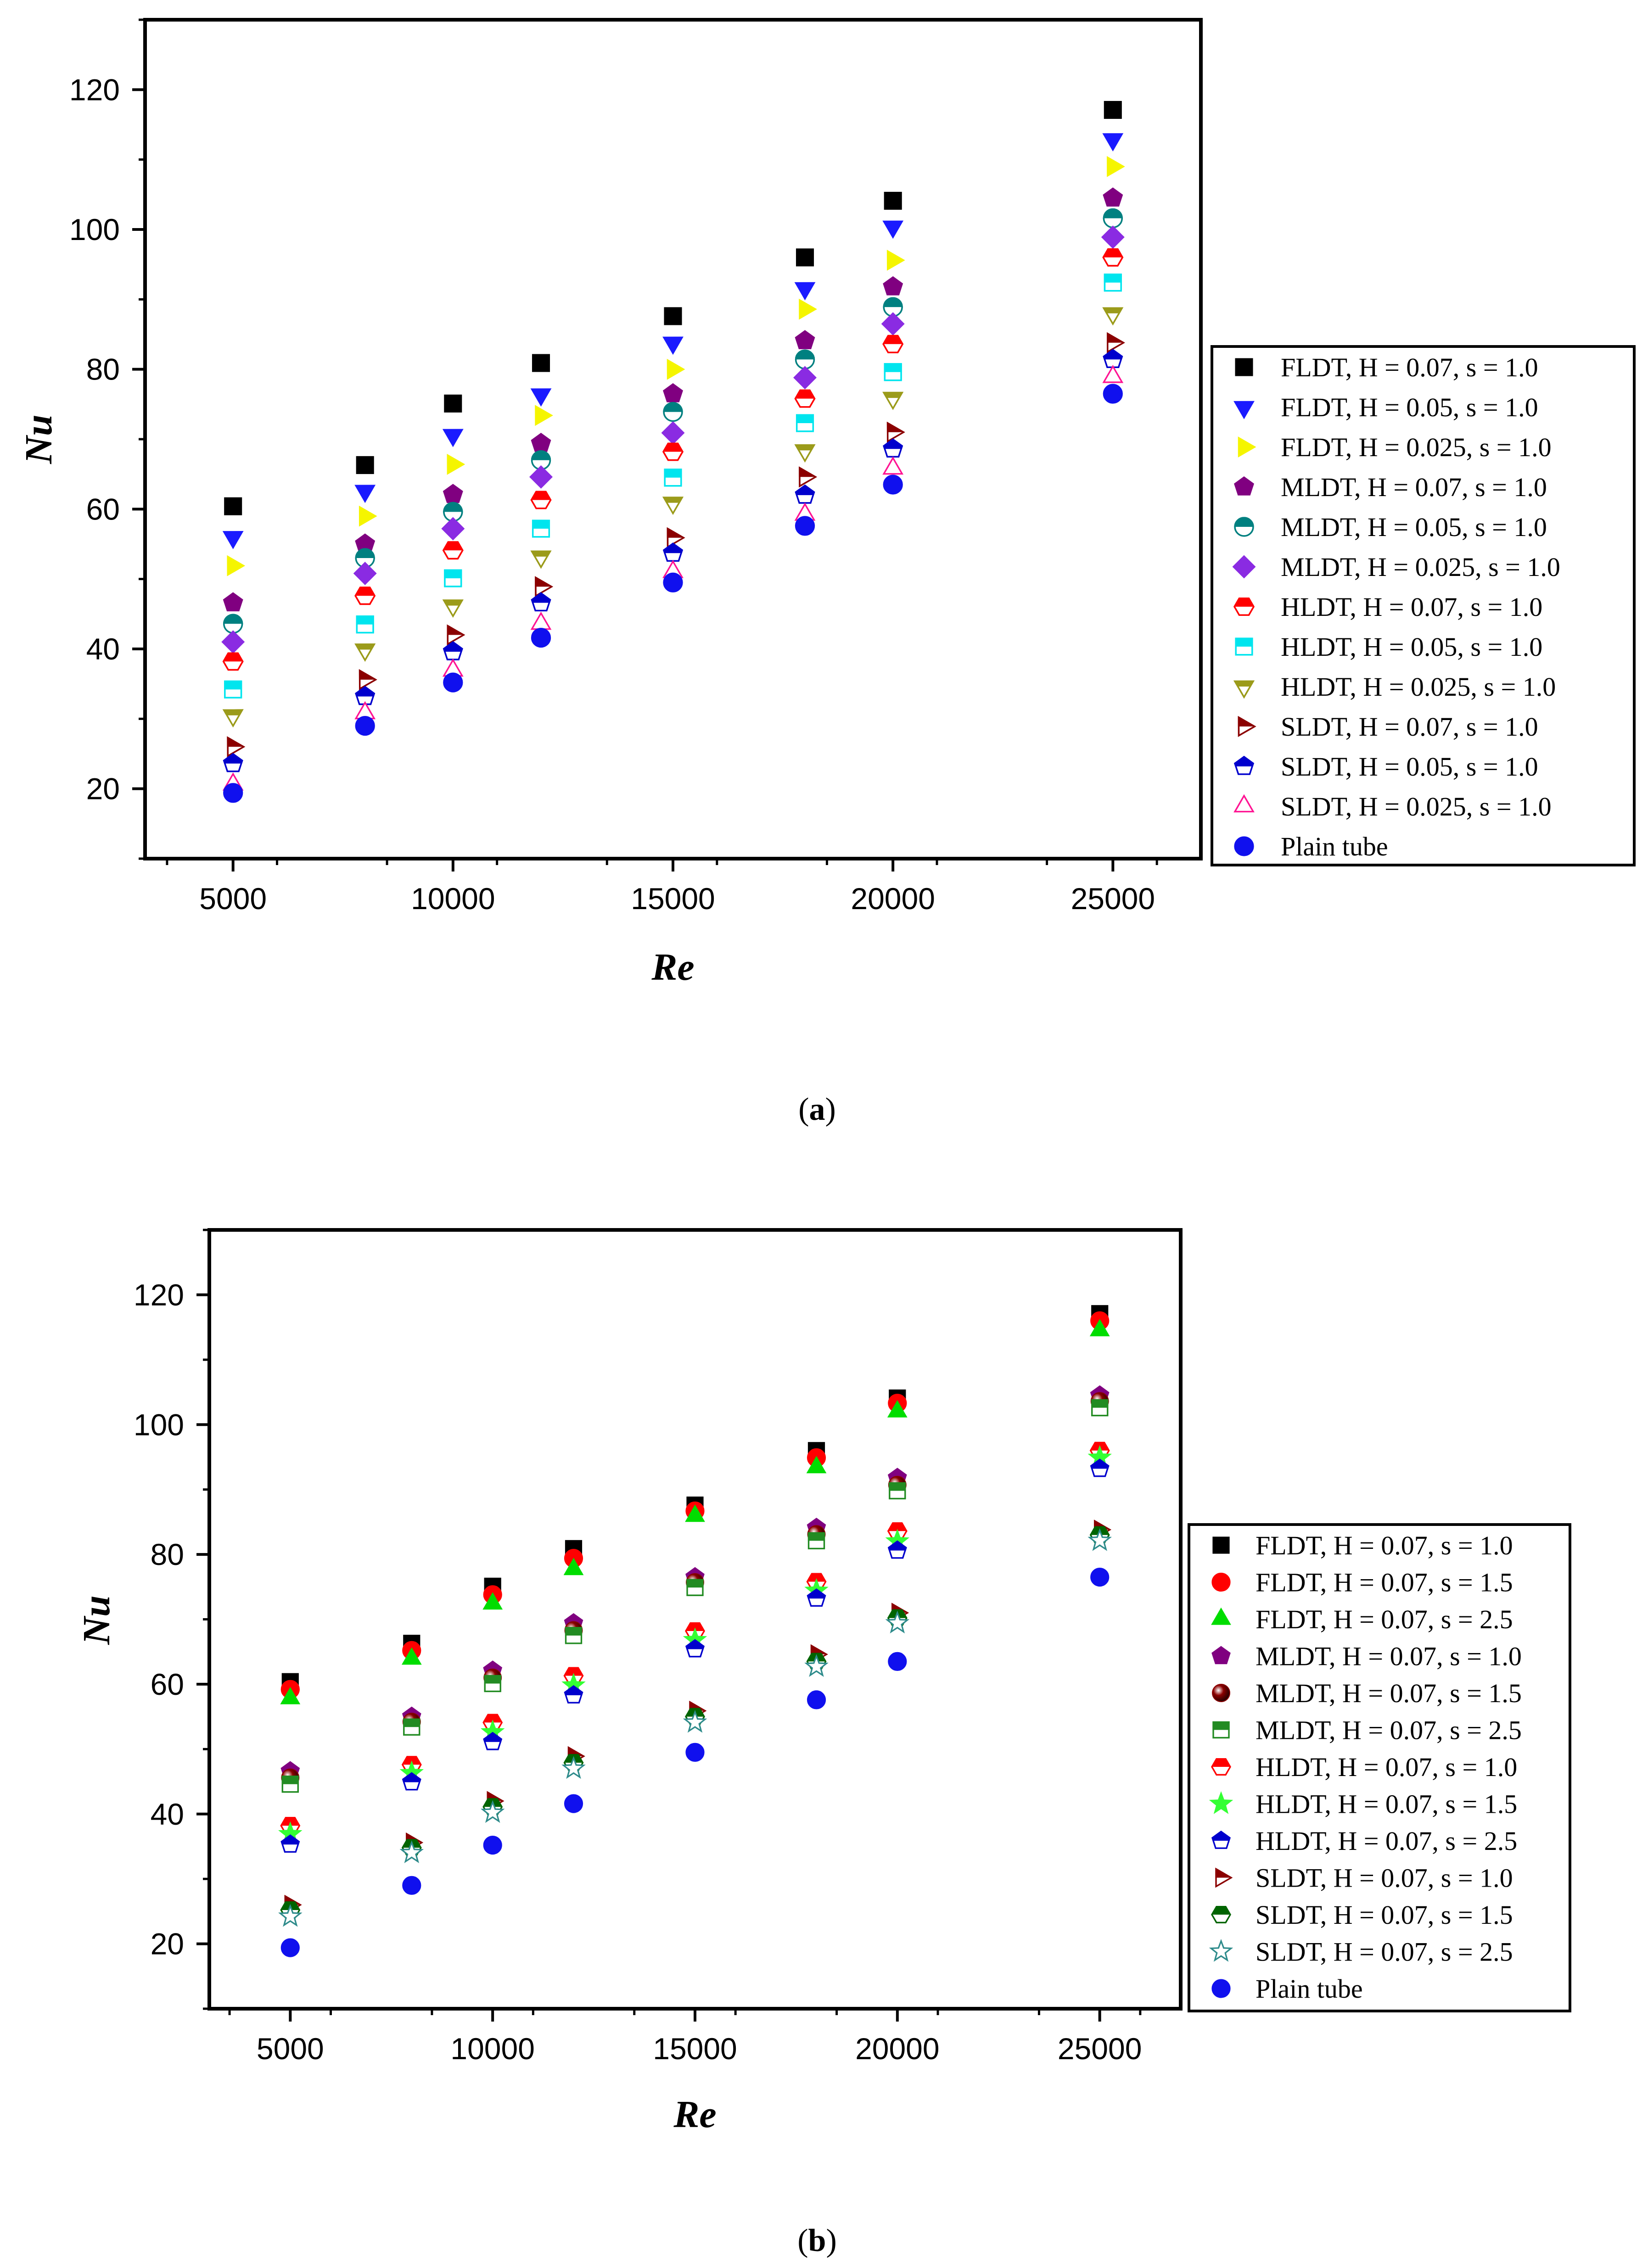 The image size is (1648, 2268). Describe the element at coordinates (1409, 407) in the screenshot. I see `legend-label: FLDT, H = 0.05, s = 1.0` at that location.